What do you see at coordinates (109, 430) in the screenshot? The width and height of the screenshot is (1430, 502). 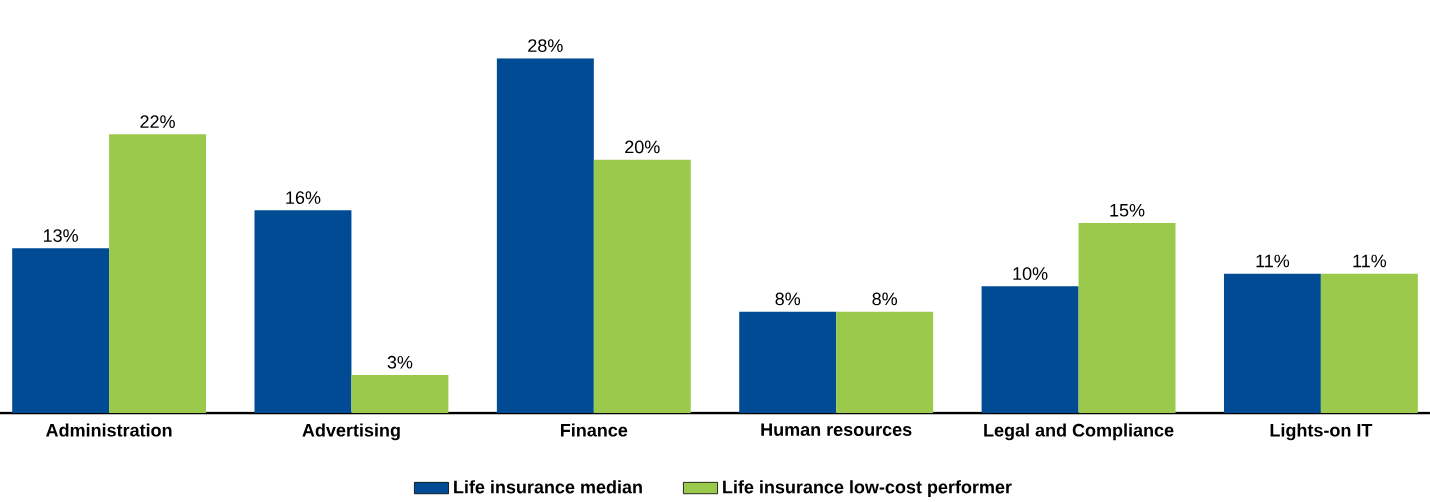 I see `x-tick-label: Administration` at bounding box center [109, 430].